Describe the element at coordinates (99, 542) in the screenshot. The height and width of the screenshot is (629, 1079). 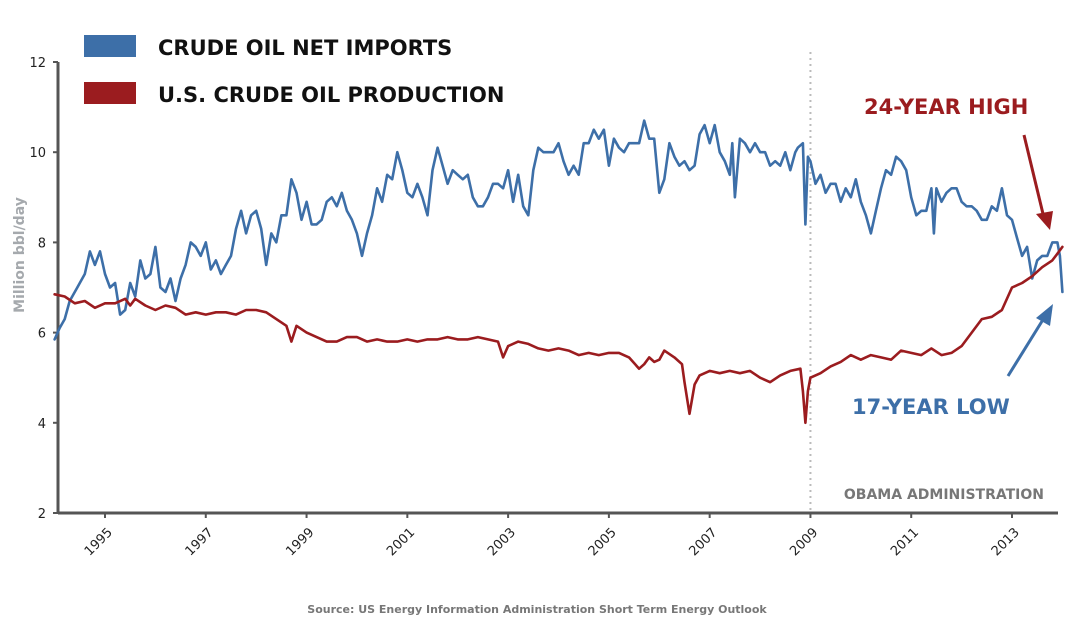
I see `x-tick-label: 1995` at that location.